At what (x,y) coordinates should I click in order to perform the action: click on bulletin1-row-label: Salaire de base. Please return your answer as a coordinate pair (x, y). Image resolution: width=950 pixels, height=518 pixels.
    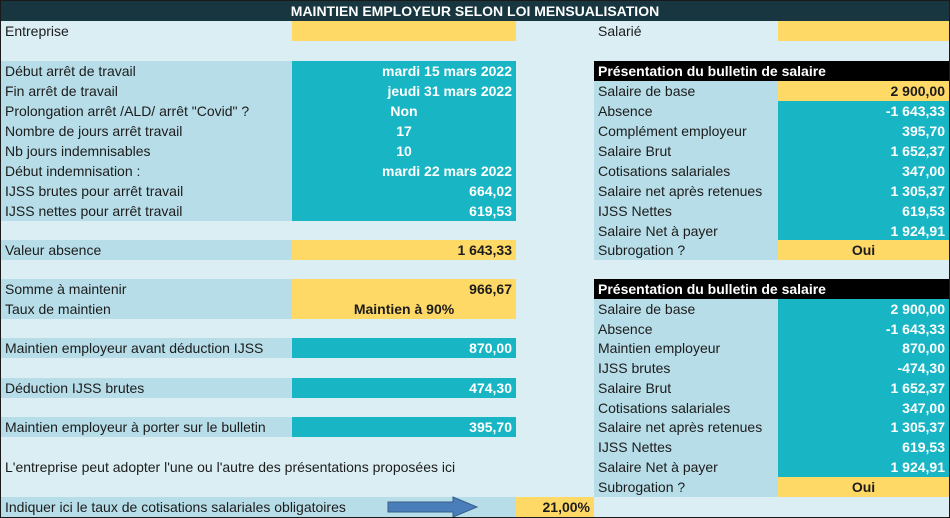
    Looking at the image, I should click on (686, 91).